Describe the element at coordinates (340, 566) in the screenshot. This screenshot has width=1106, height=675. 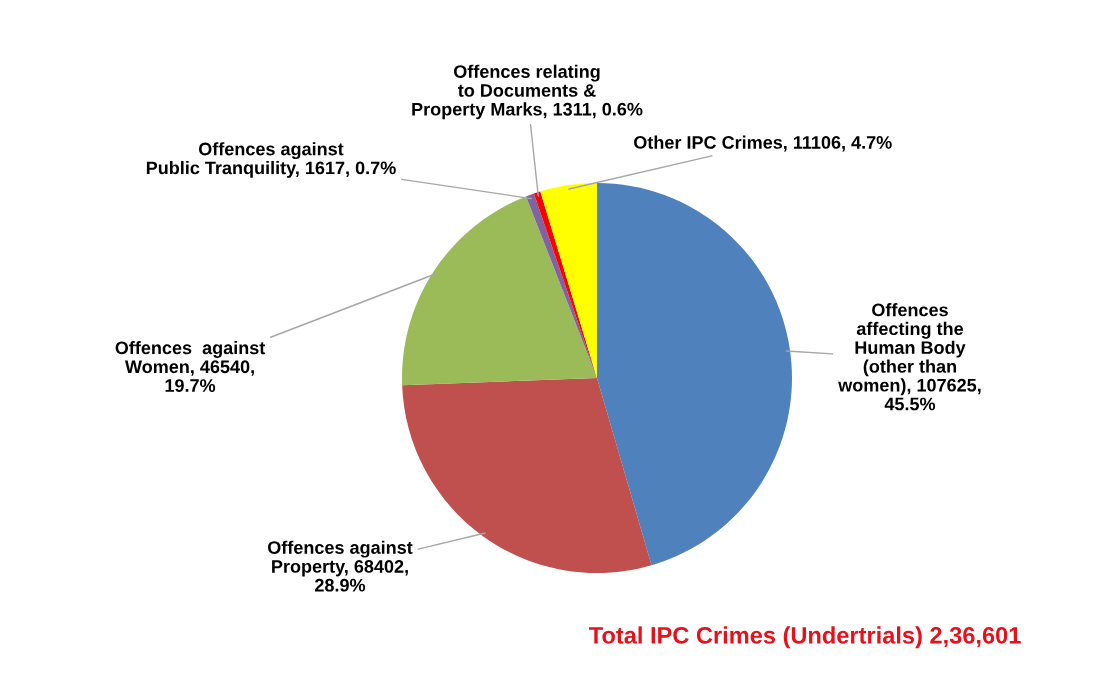
I see `slice-label: Offences against Property, 68402, 28.9%` at that location.